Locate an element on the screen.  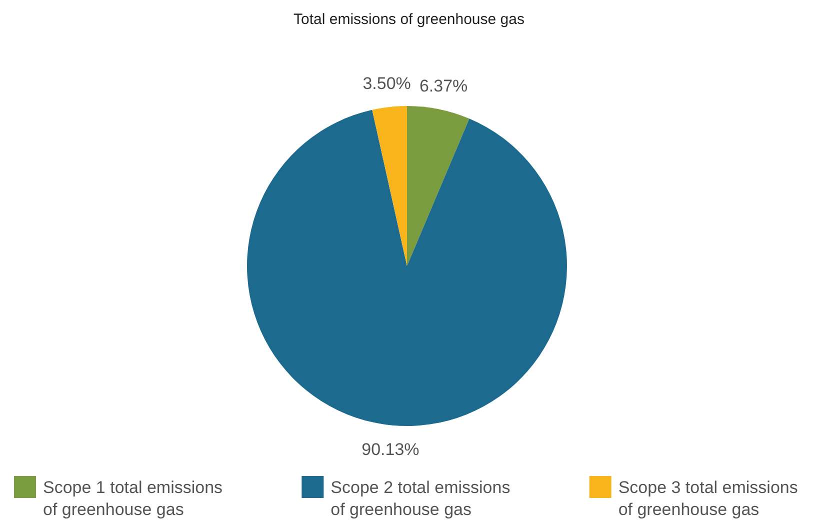
data-label: 3.50% is located at coordinates (386, 84).